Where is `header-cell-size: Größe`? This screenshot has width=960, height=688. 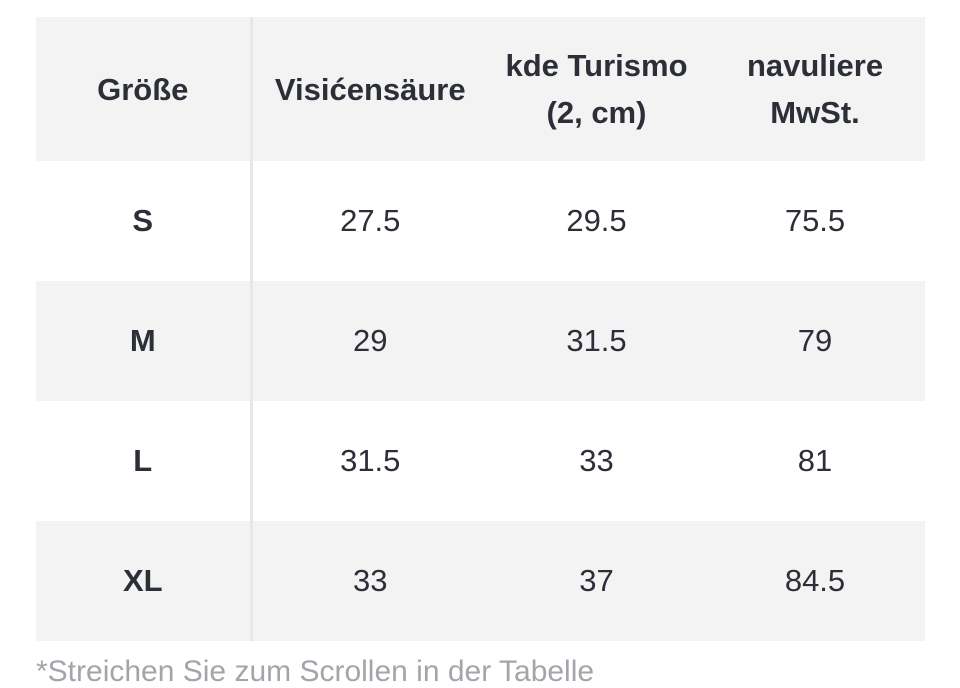 header-cell-size: Größe is located at coordinates (144, 89).